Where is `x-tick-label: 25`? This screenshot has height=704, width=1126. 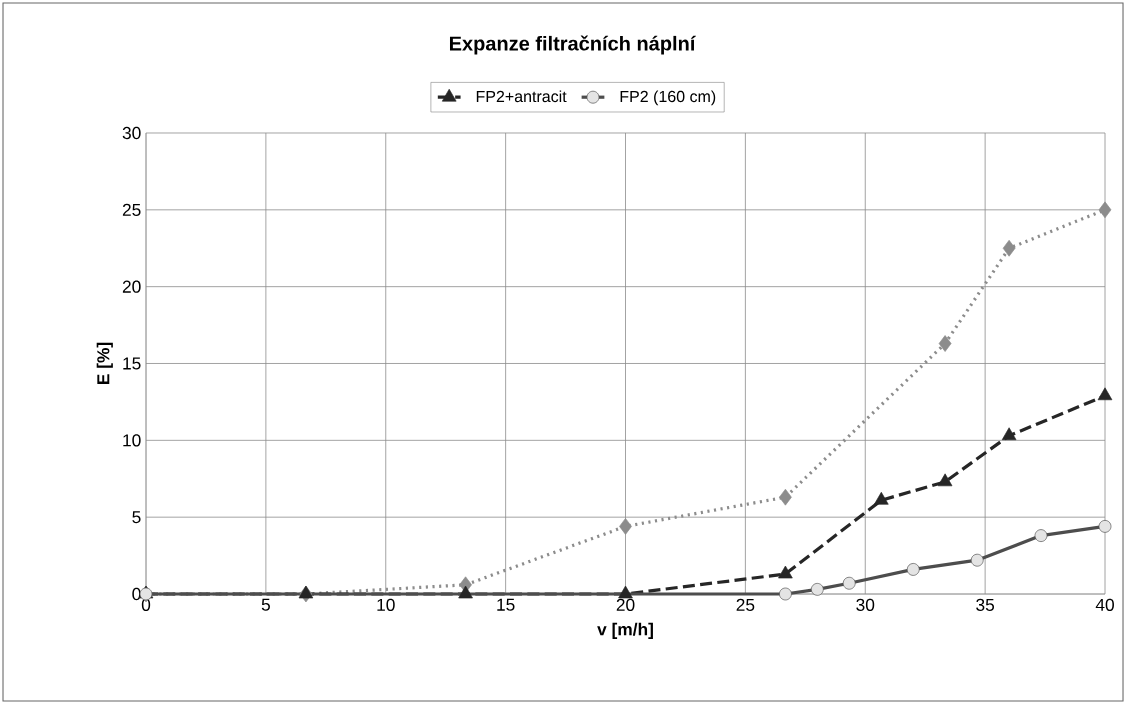 x-tick-label: 25 is located at coordinates (745, 604).